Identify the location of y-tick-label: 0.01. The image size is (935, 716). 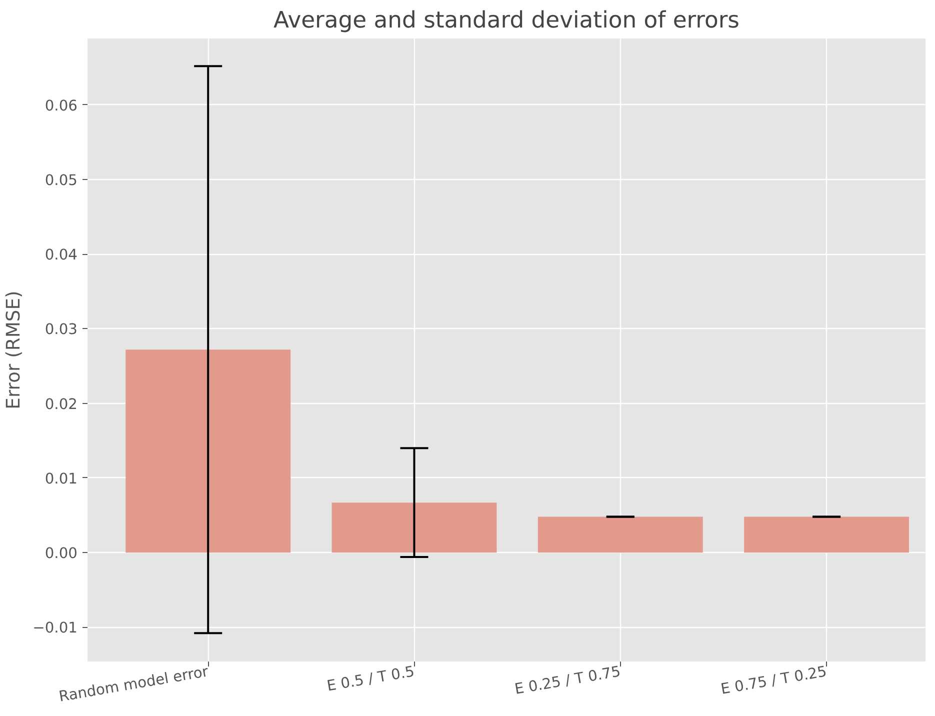
(61, 479).